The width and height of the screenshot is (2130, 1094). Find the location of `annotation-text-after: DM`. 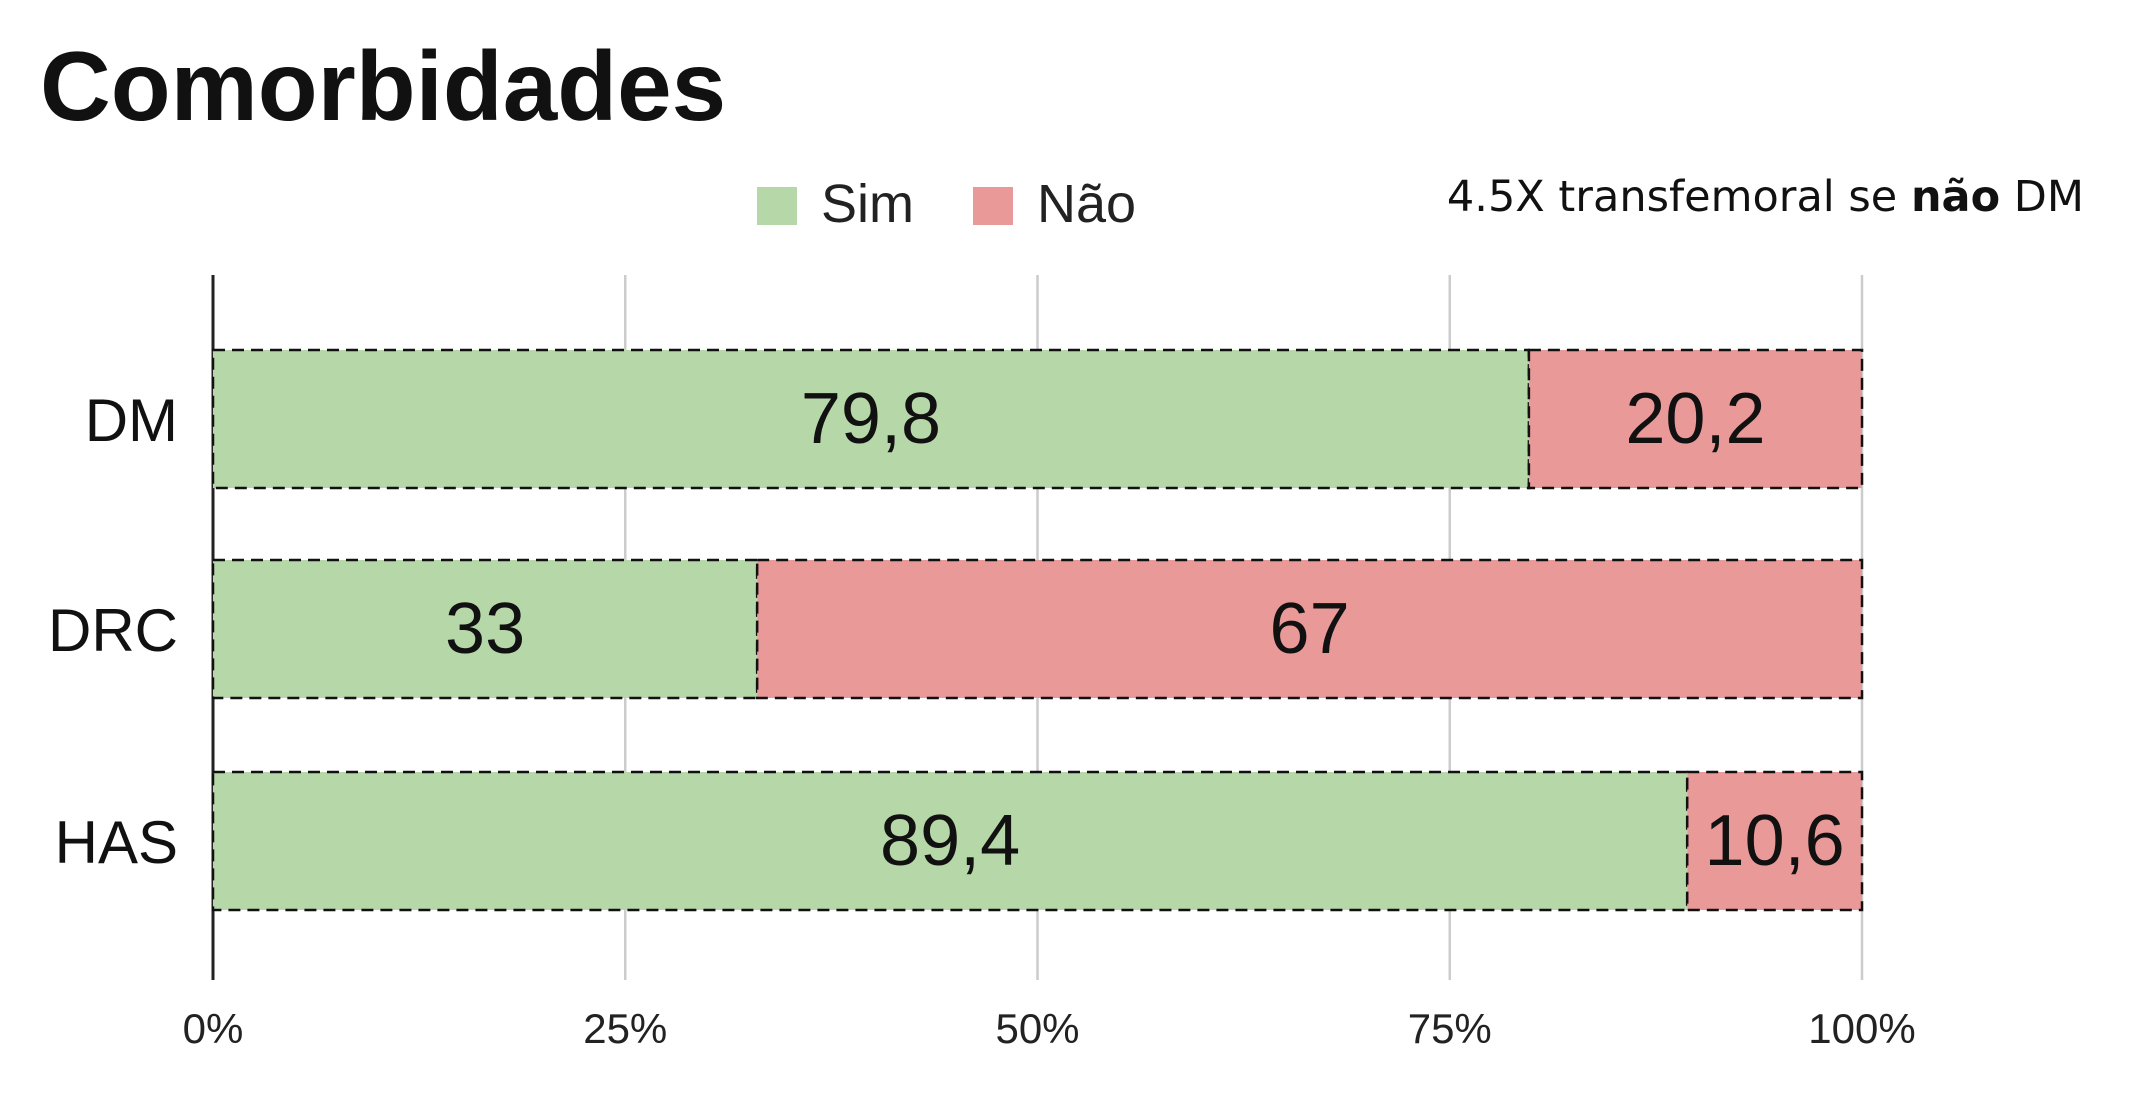

annotation-text-after: DM is located at coordinates (2042, 197).